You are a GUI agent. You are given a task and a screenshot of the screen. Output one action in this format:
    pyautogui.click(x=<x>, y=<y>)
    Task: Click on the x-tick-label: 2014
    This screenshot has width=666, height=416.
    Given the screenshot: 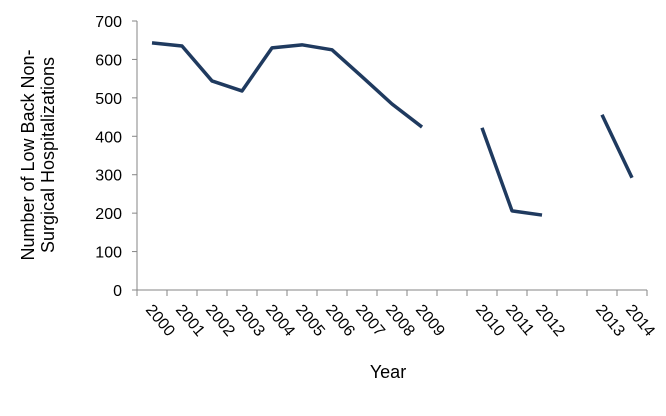 What is the action you would take?
    pyautogui.click(x=640, y=321)
    